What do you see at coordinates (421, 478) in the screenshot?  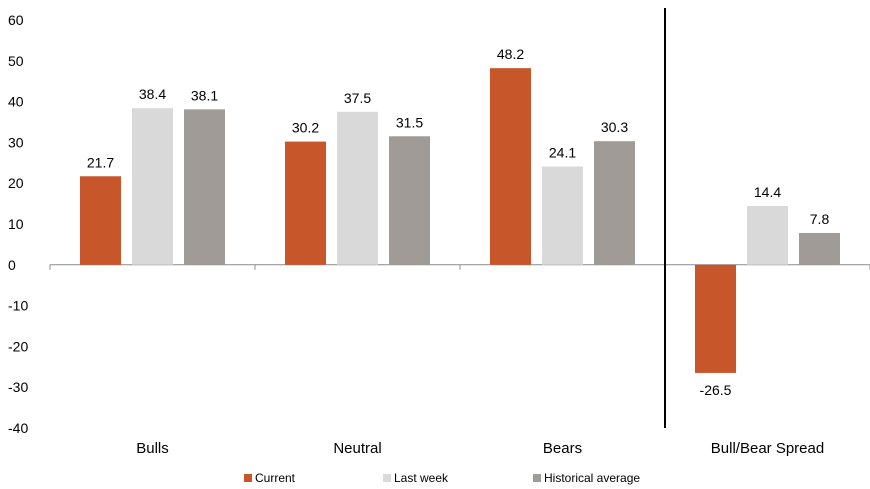 I see `legend-label: Last week` at bounding box center [421, 478].